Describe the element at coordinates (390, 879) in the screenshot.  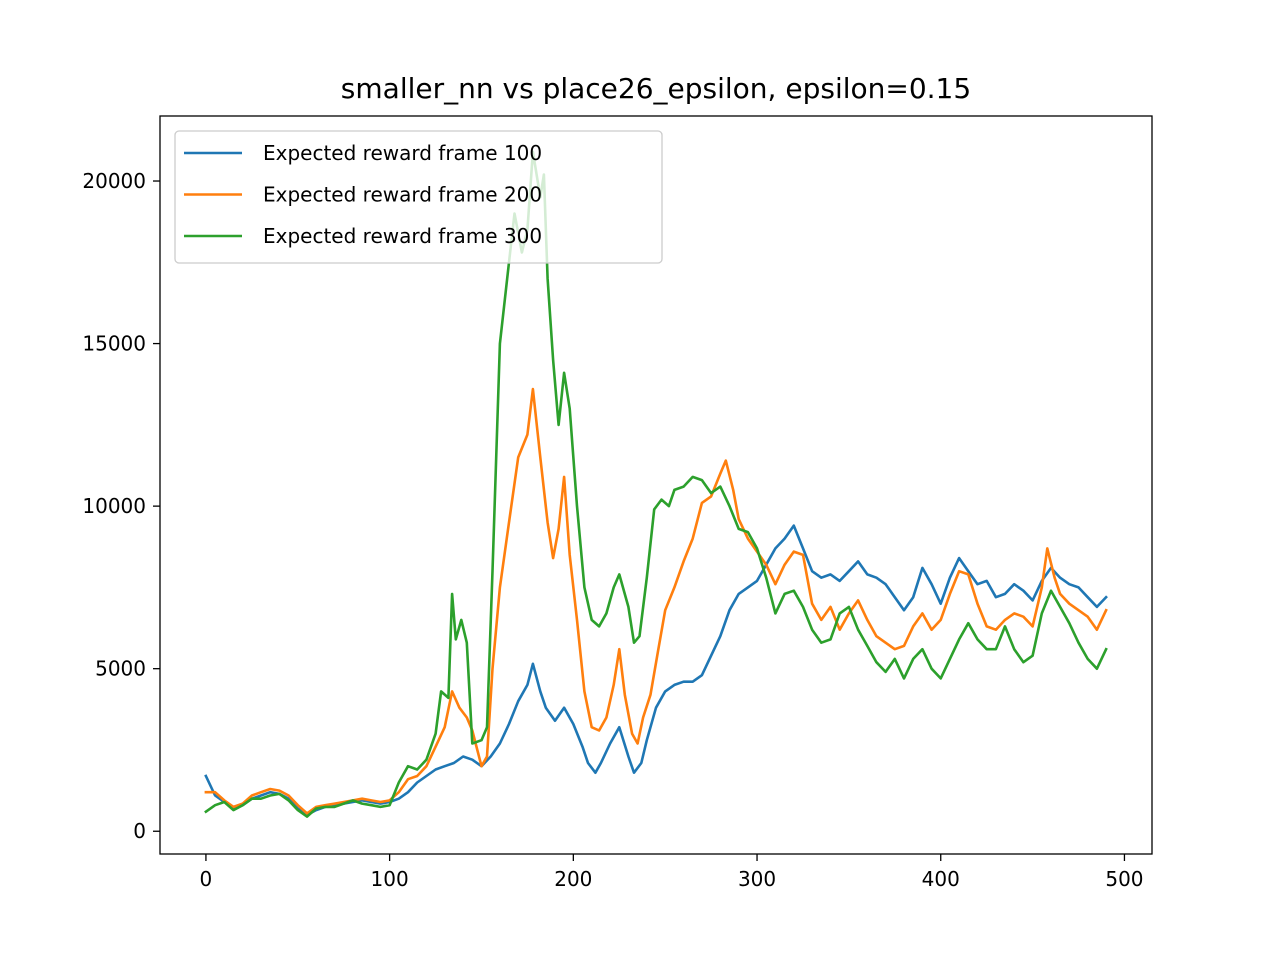
I see `x-tick-label: 100` at that location.